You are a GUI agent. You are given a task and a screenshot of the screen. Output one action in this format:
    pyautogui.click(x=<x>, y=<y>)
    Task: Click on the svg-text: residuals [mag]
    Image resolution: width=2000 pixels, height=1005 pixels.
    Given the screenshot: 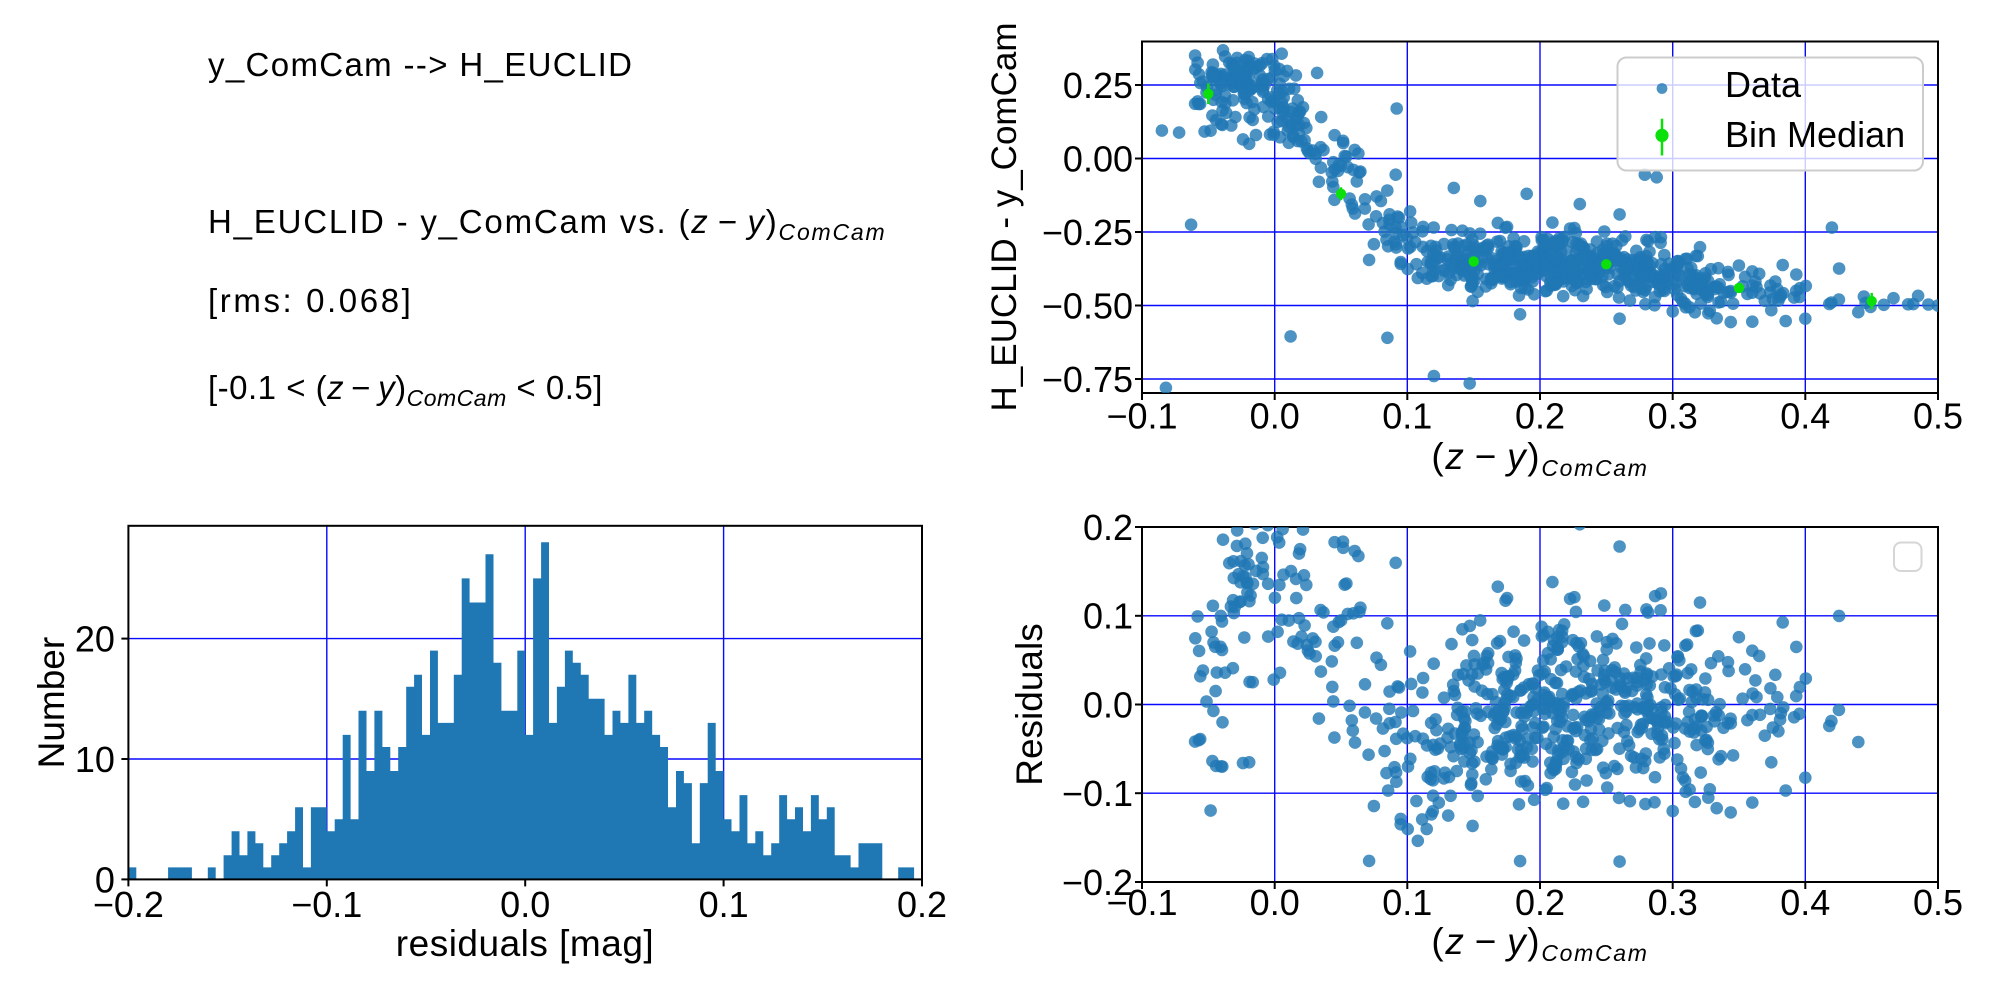 What is the action you would take?
    pyautogui.click(x=525, y=943)
    